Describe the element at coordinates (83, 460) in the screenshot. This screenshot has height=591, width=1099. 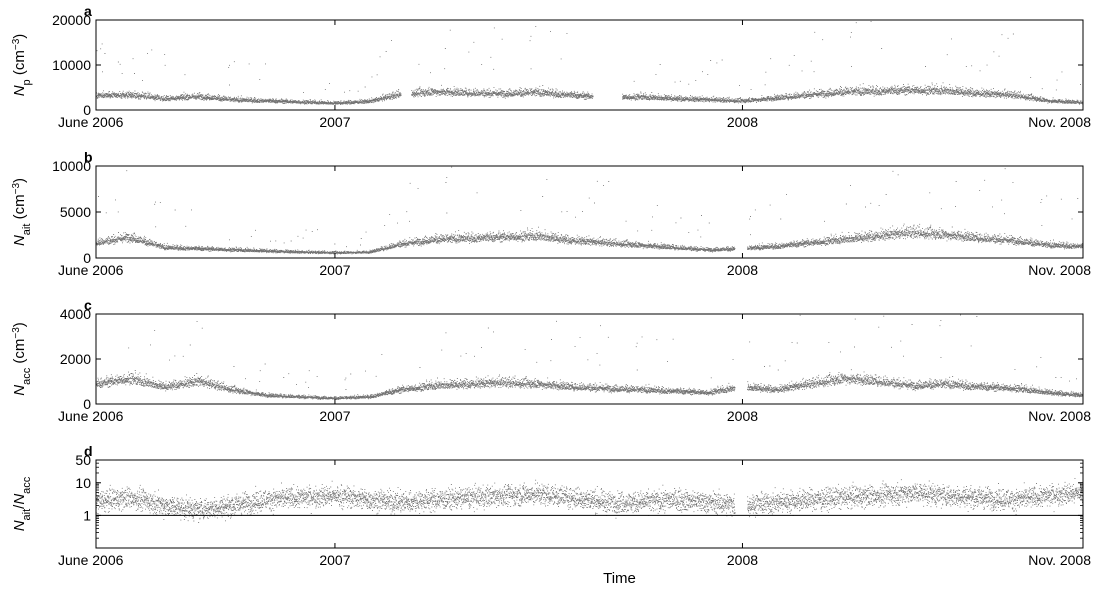
I see `y-tick-label: 50` at that location.